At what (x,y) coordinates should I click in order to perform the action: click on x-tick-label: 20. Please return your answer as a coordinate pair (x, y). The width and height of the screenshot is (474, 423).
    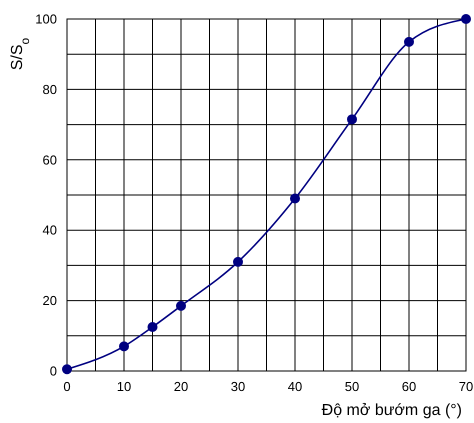
    Looking at the image, I should click on (181, 386).